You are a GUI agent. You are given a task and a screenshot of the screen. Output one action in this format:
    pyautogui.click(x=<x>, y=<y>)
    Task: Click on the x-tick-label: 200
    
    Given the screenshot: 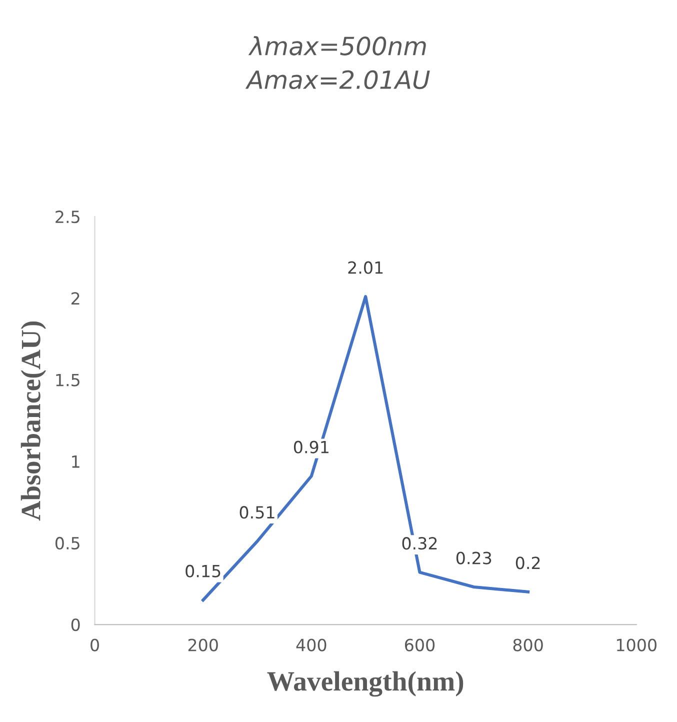 What is the action you would take?
    pyautogui.click(x=203, y=645)
    